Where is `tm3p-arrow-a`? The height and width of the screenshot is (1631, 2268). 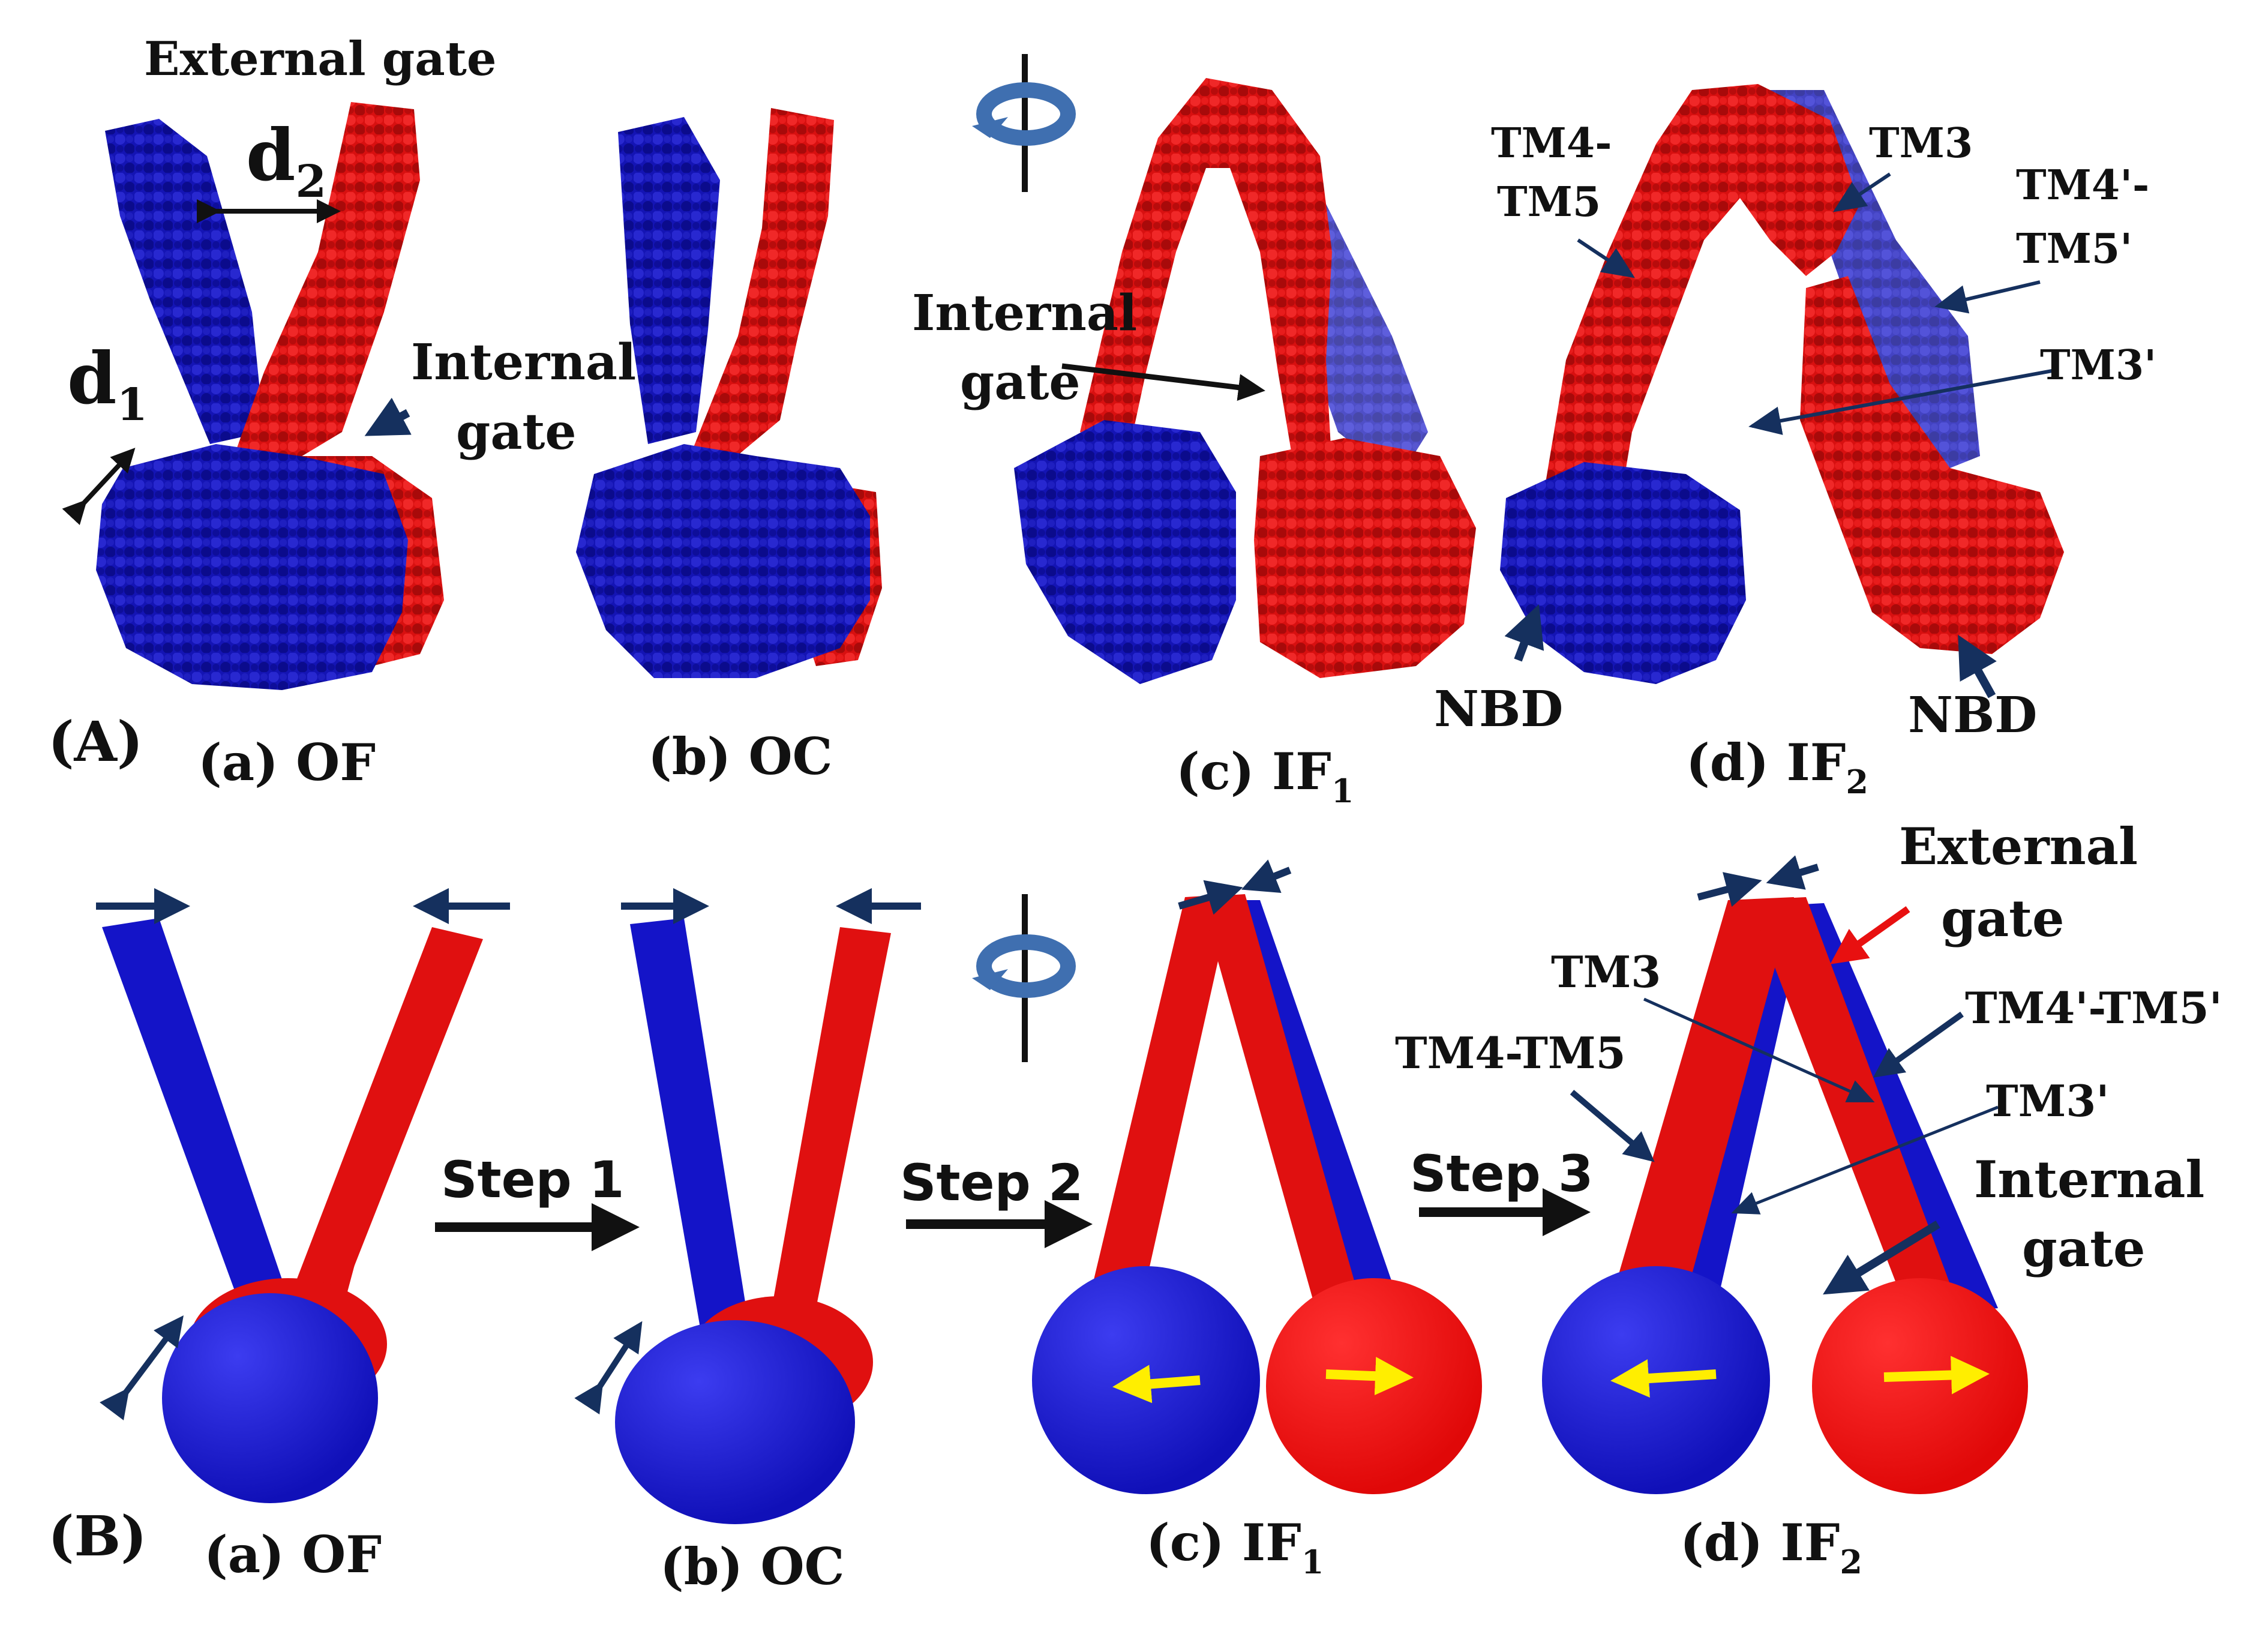 tm3p-arrow-a is located at coordinates (1900, 402).